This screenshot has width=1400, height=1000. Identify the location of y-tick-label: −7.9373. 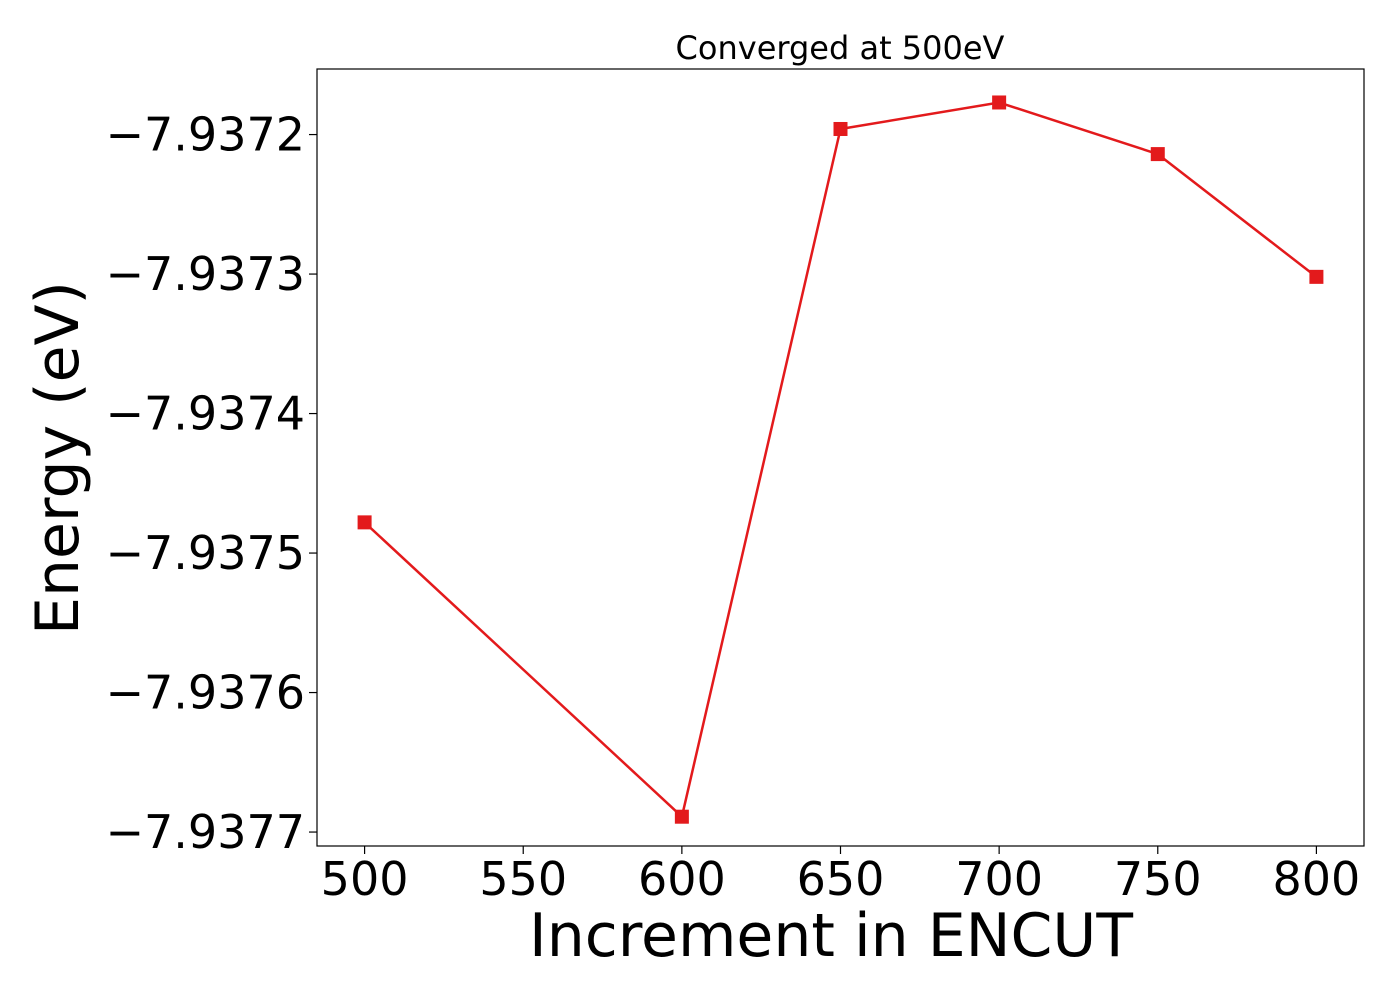
(206, 274).